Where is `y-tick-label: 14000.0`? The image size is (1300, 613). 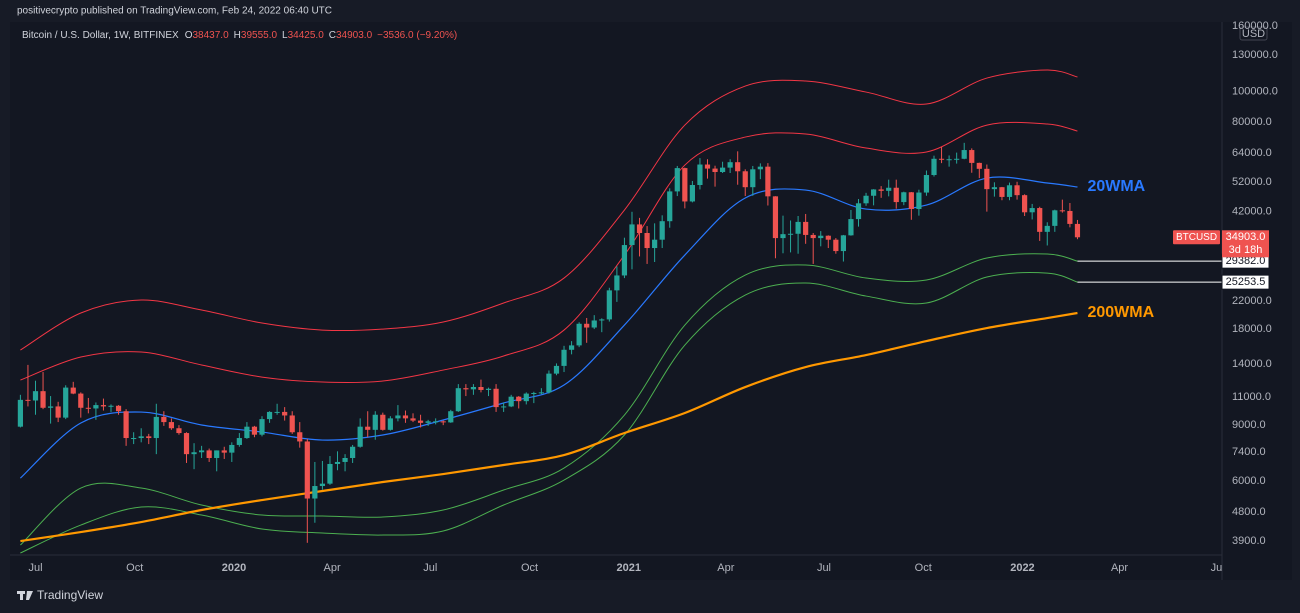
y-tick-label: 14000.0 is located at coordinates (1252, 364).